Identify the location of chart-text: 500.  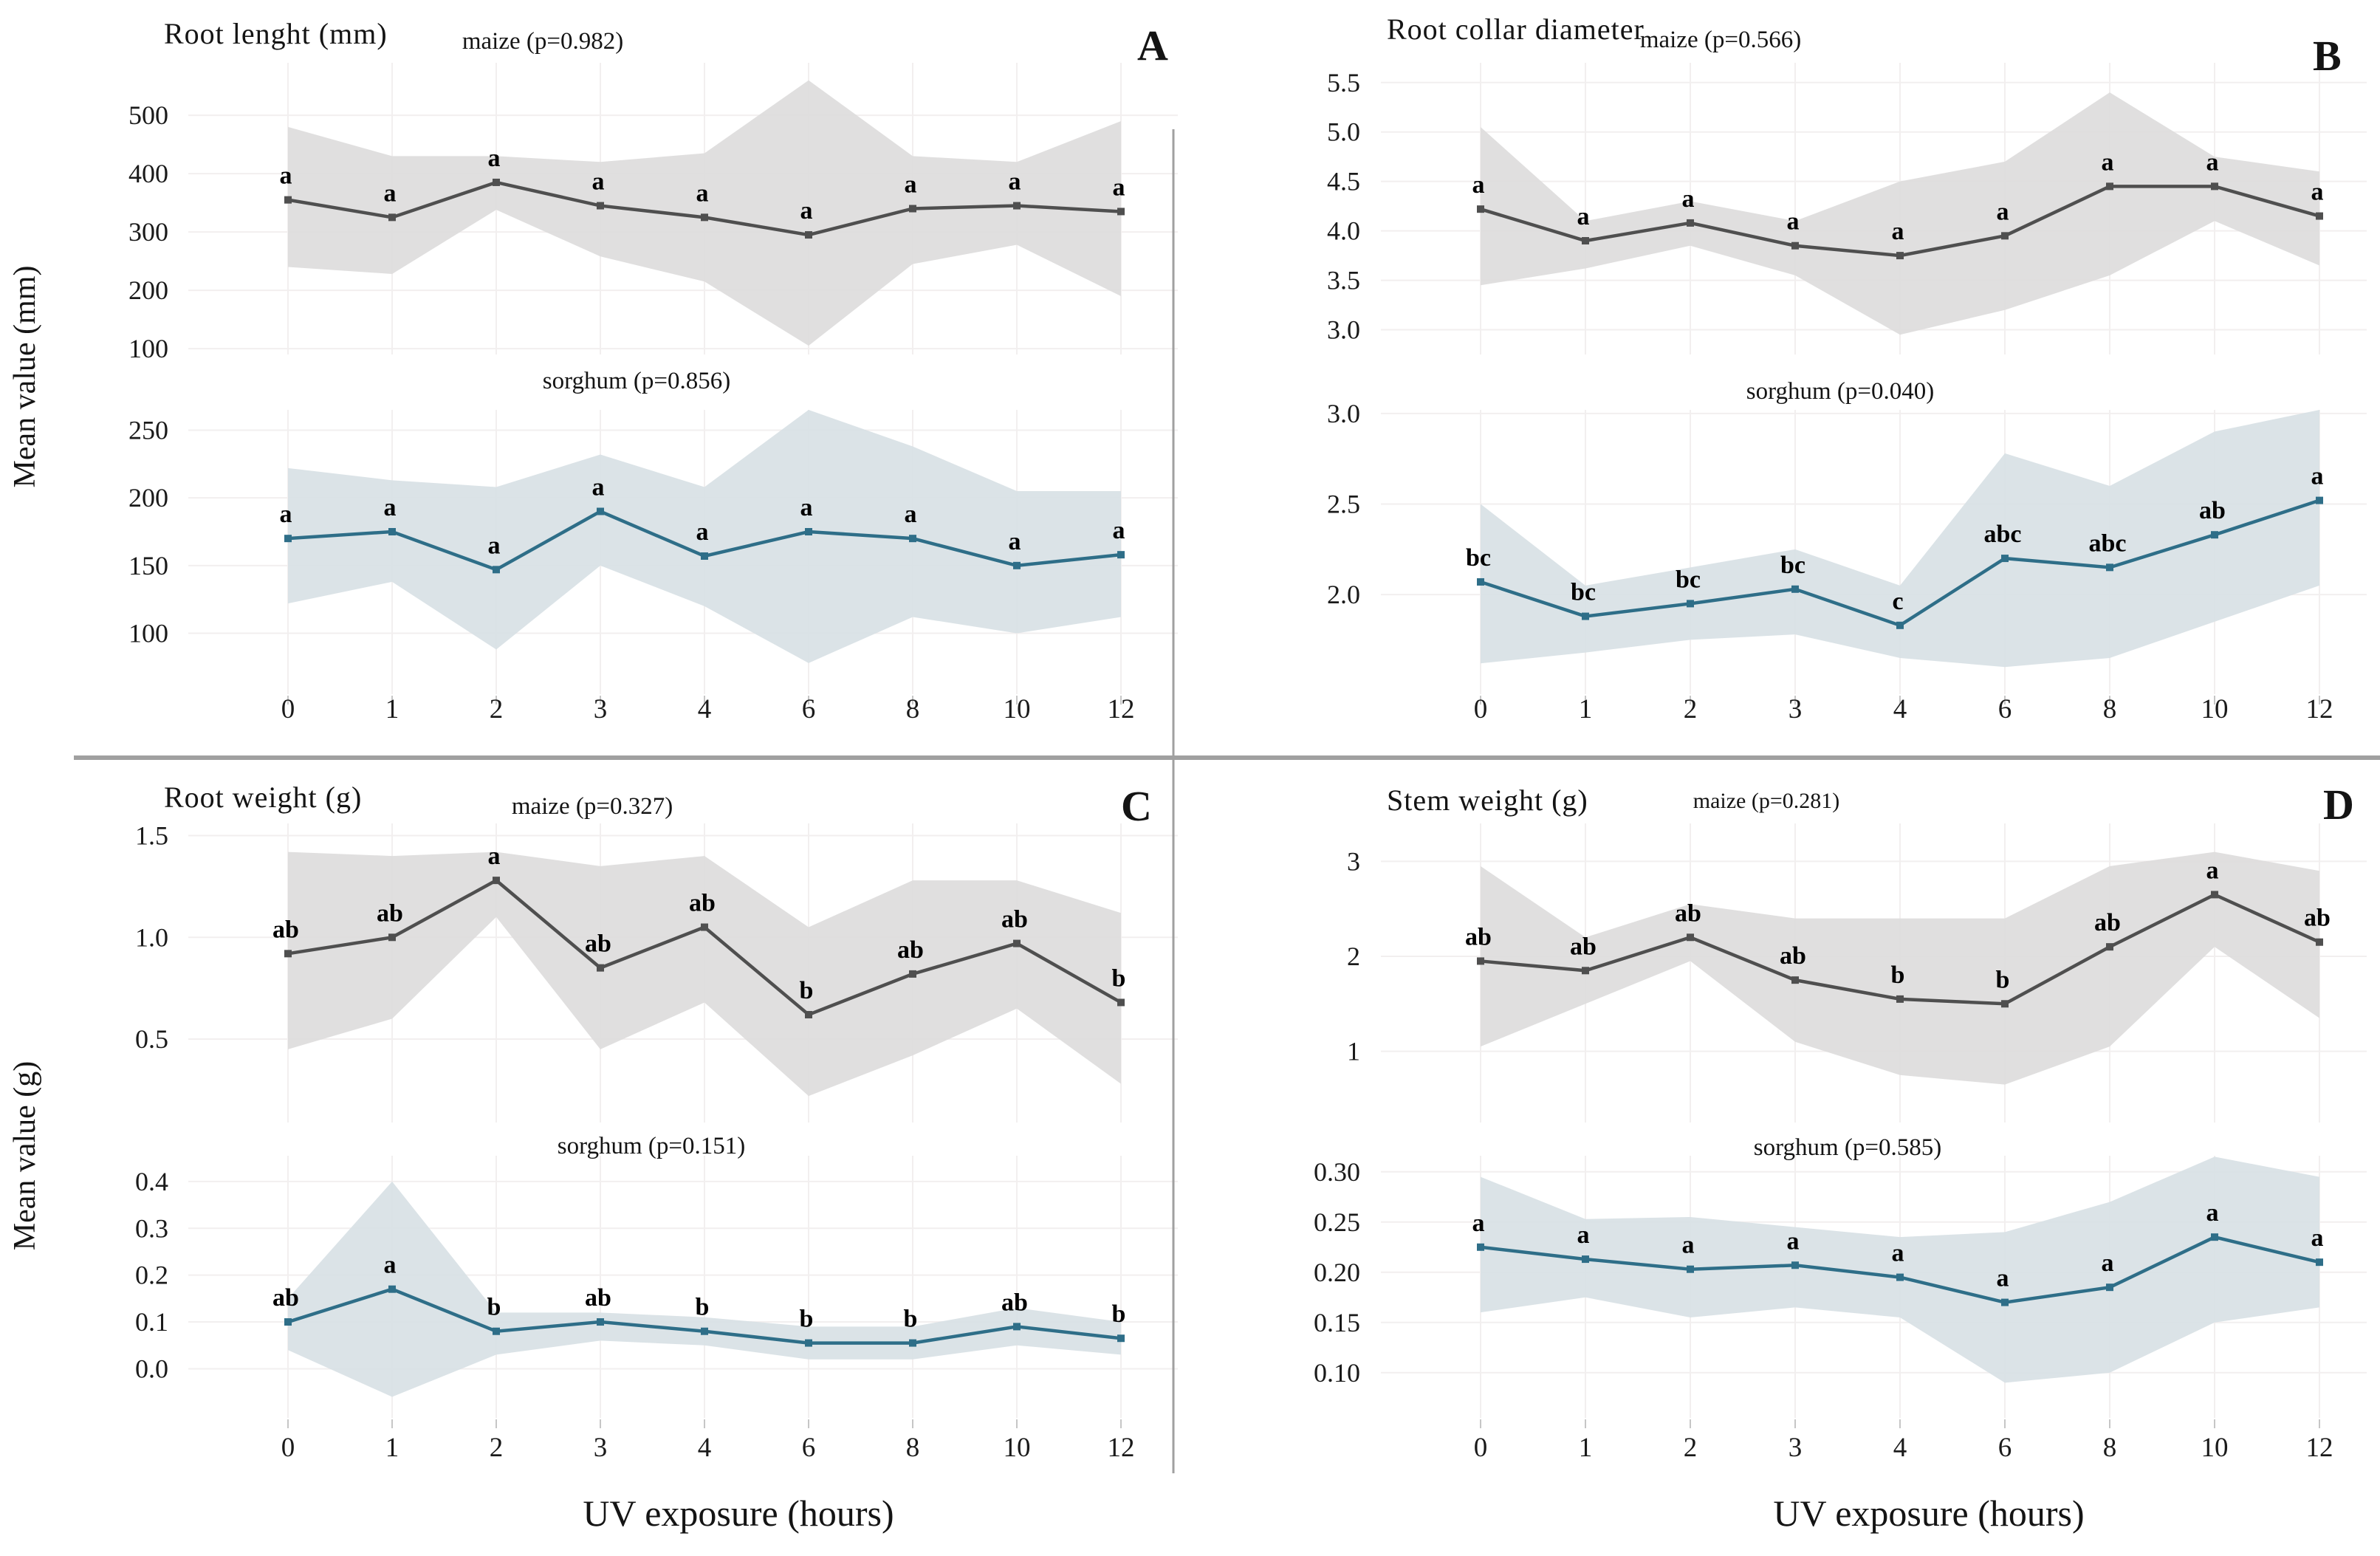
(148, 115).